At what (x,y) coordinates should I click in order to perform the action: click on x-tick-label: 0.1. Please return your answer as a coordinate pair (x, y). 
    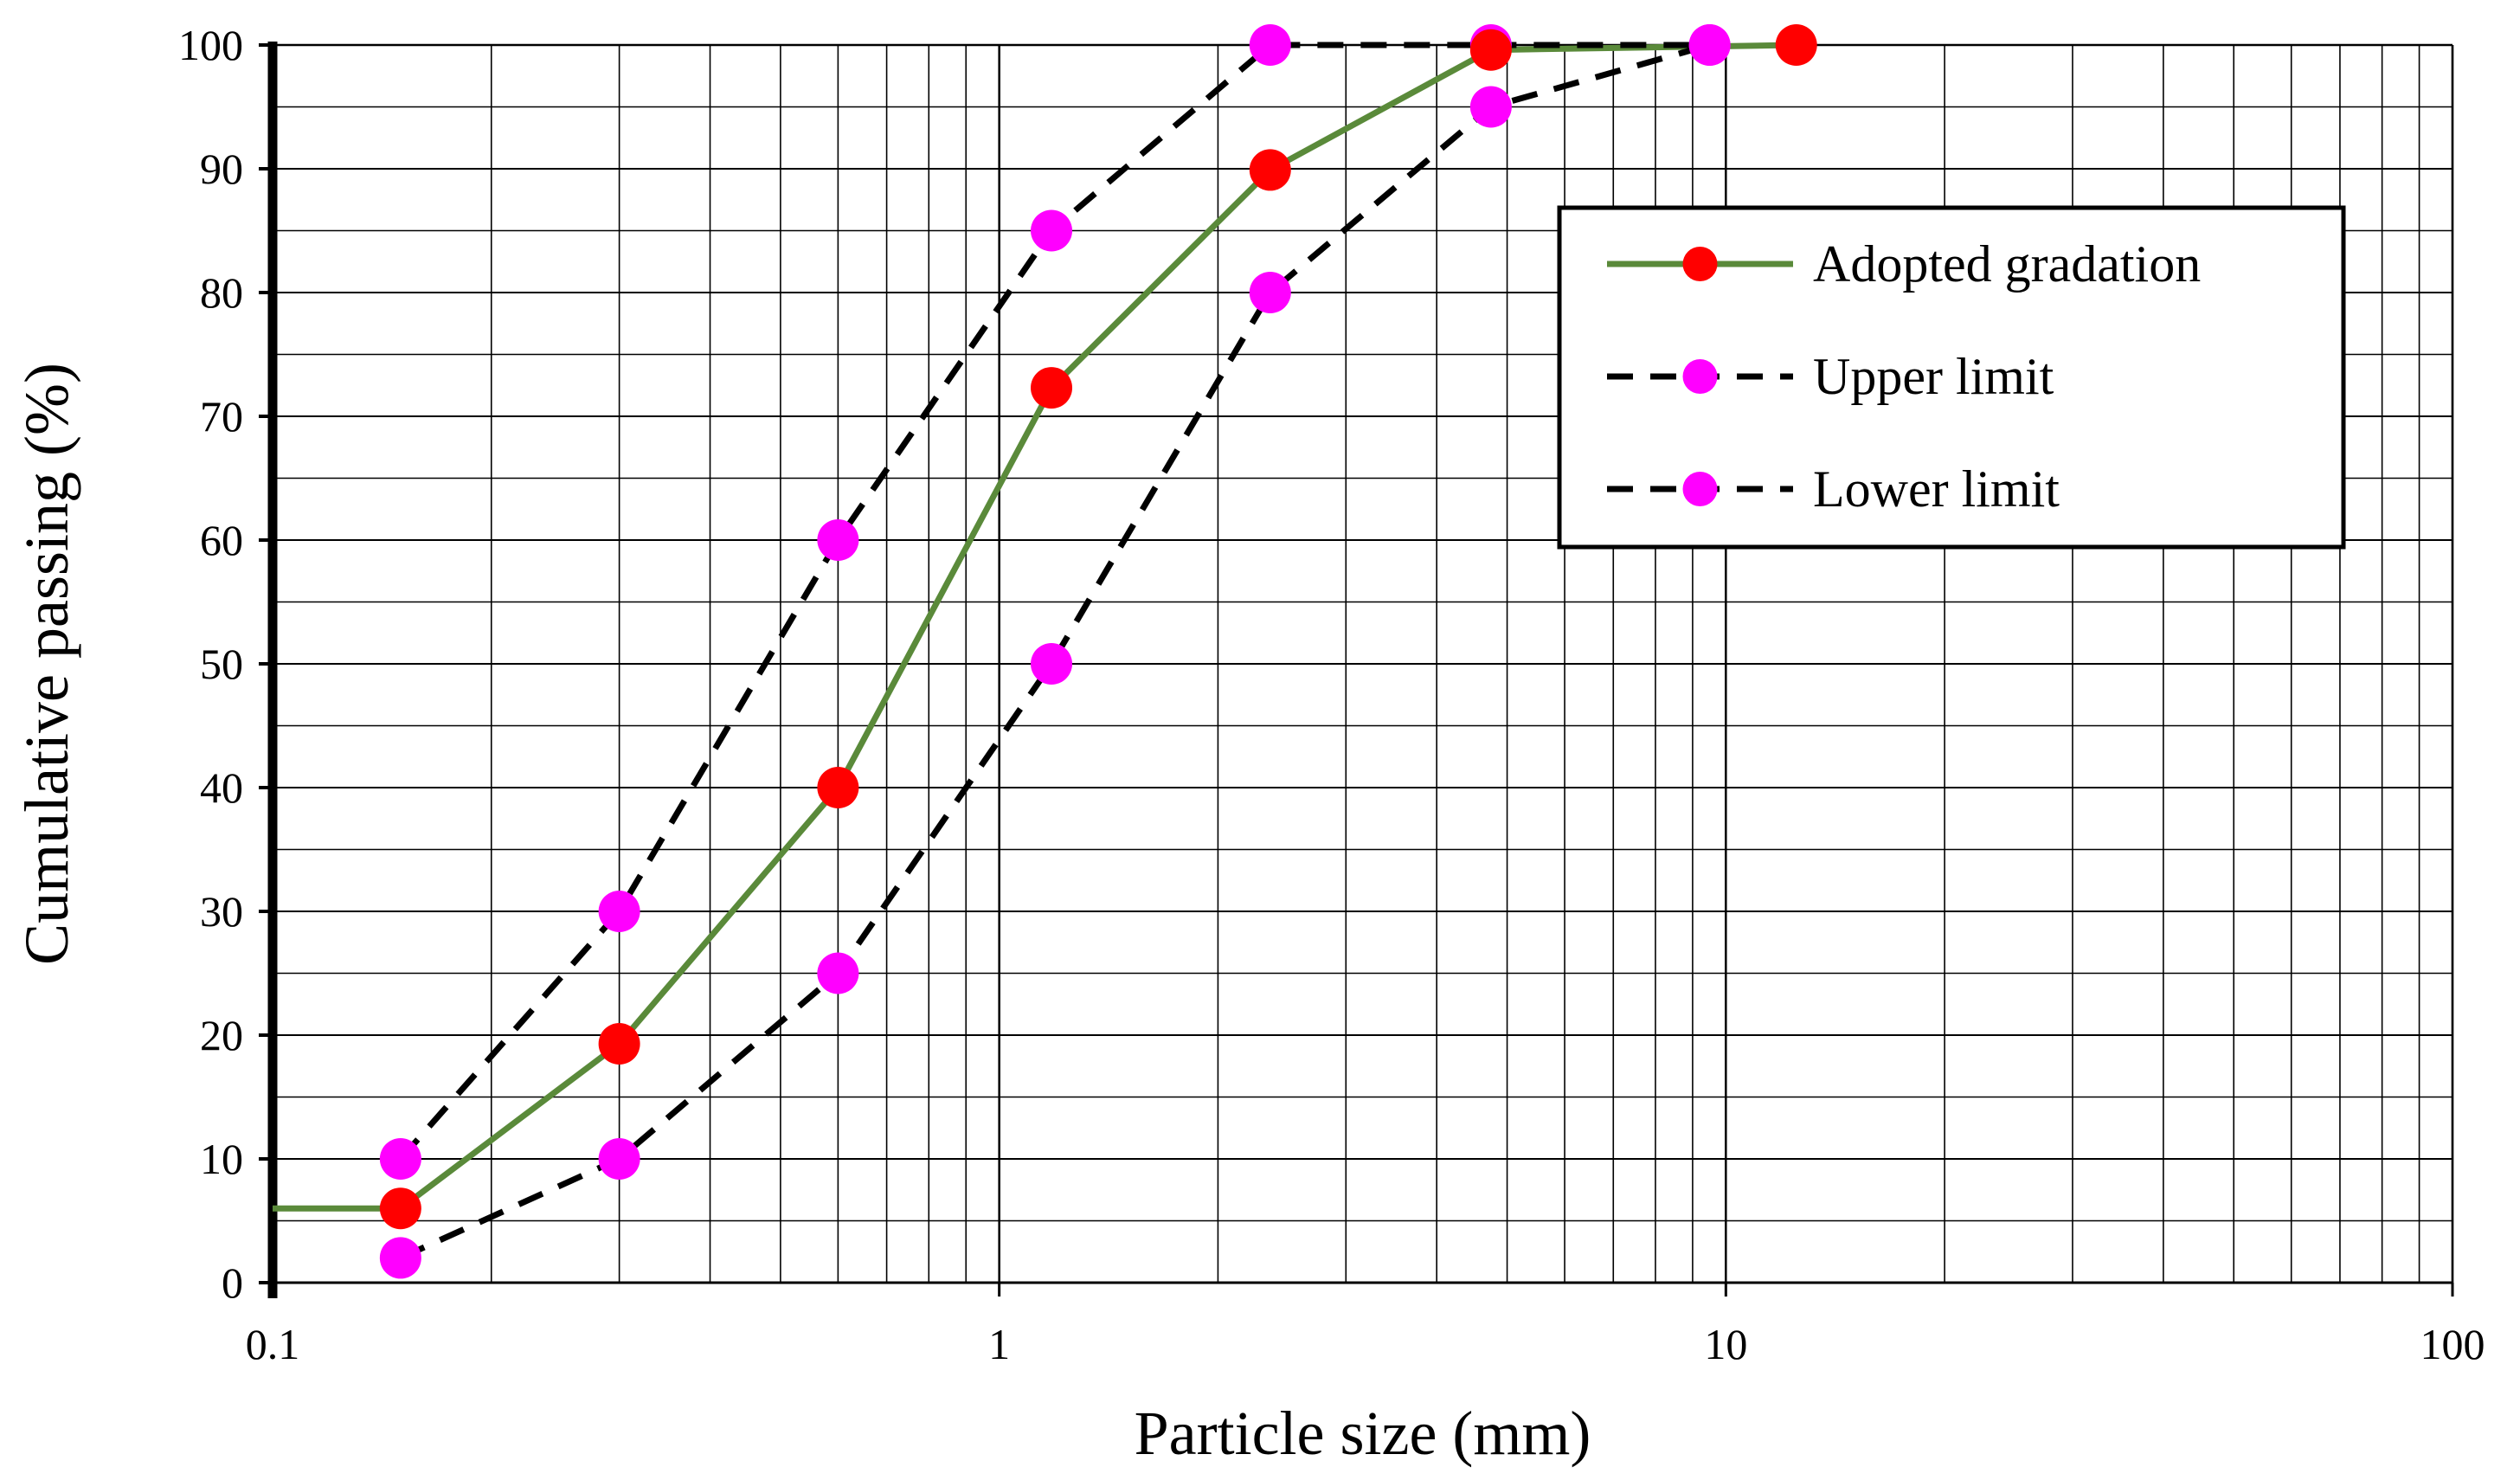
    Looking at the image, I should click on (273, 1344).